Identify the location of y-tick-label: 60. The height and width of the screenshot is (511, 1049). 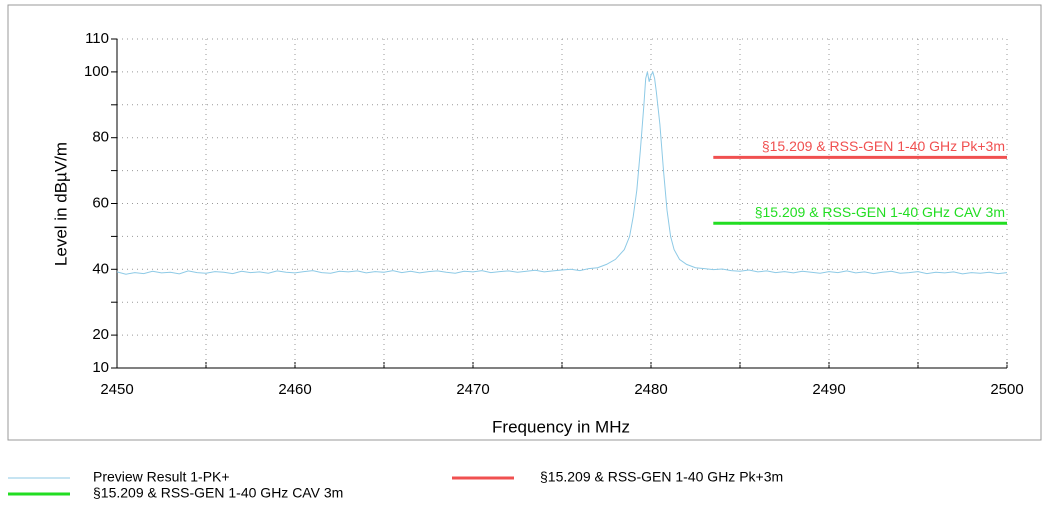
(100, 202).